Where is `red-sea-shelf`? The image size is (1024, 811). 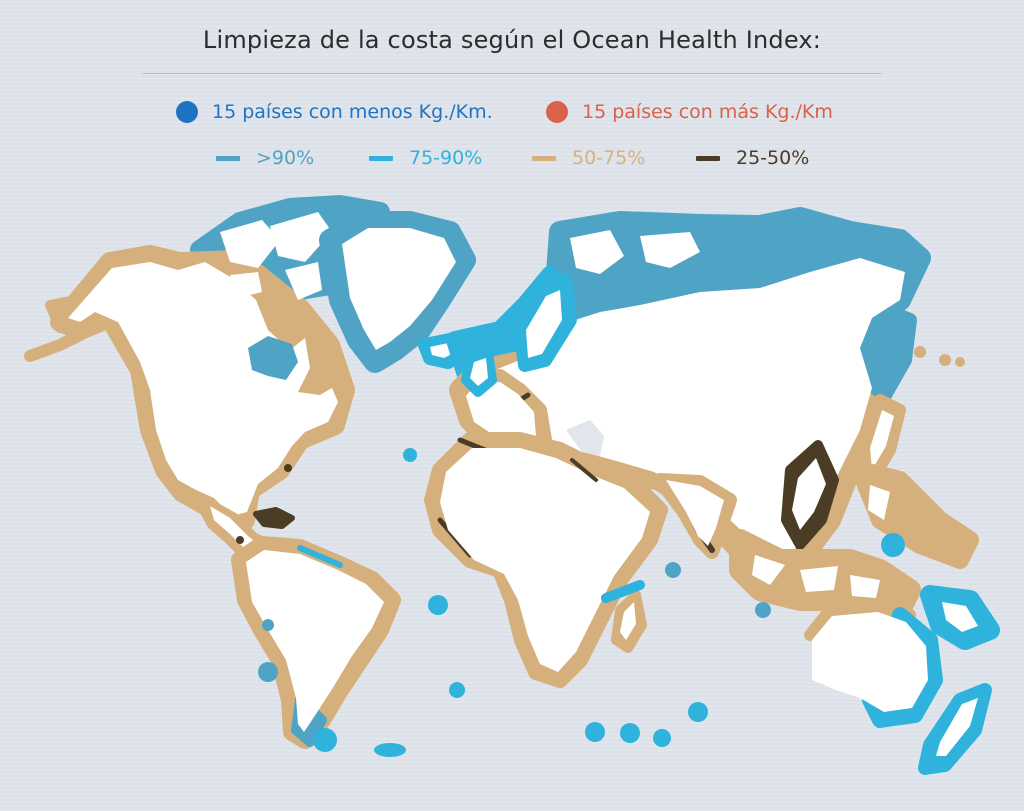
red-sea-shelf is located at coordinates (584, 470).